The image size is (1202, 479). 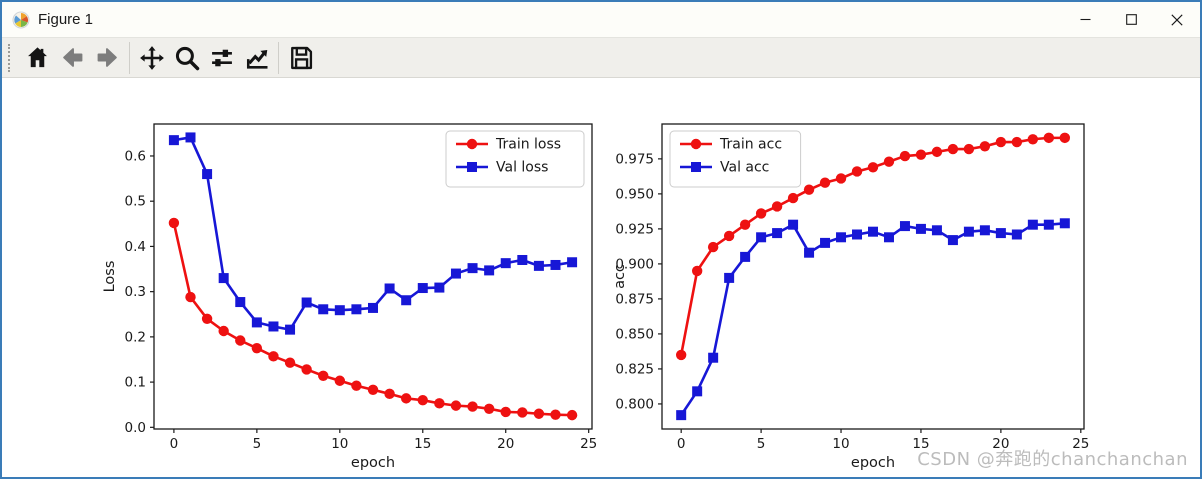 What do you see at coordinates (10, 57) in the screenshot?
I see `toolbar-gripper` at bounding box center [10, 57].